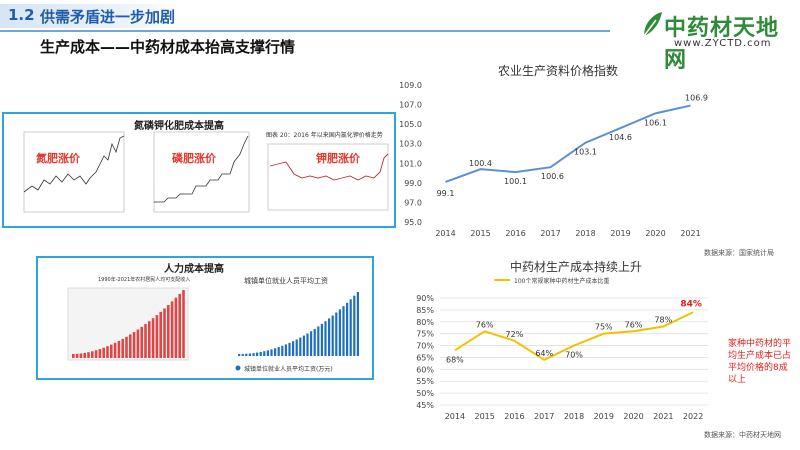 This screenshot has height=450, width=800. I want to click on data-label: 70%, so click(574, 355).